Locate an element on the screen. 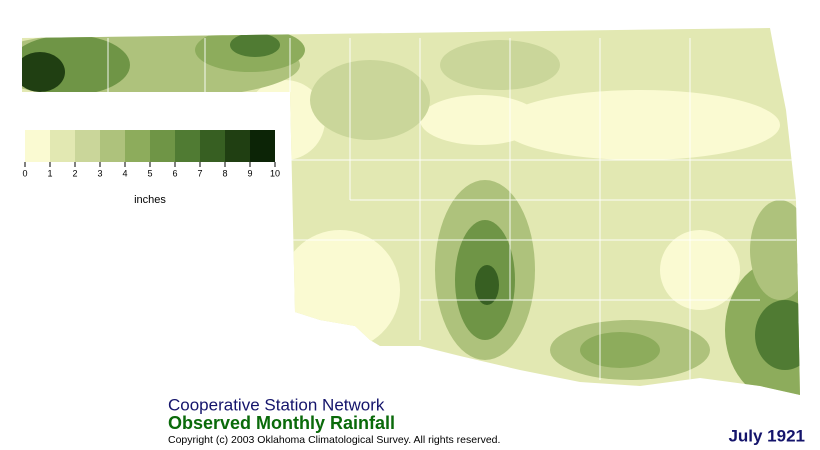 This screenshot has height=450, width=820. legend-tick-label: 10 is located at coordinates (275, 173).